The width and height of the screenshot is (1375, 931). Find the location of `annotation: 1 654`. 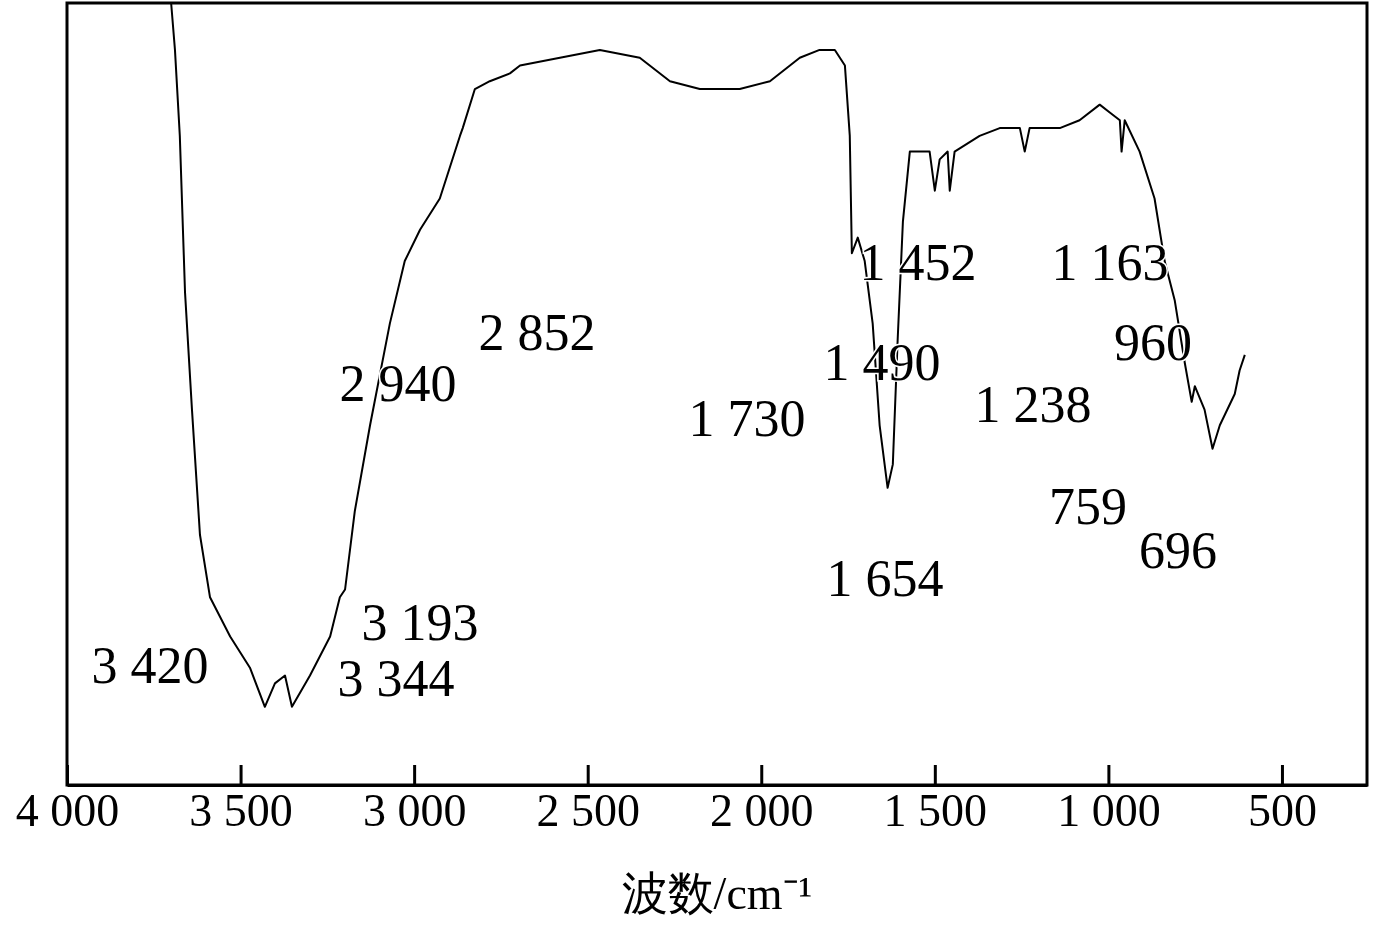

annotation: 1 654 is located at coordinates (885, 578).